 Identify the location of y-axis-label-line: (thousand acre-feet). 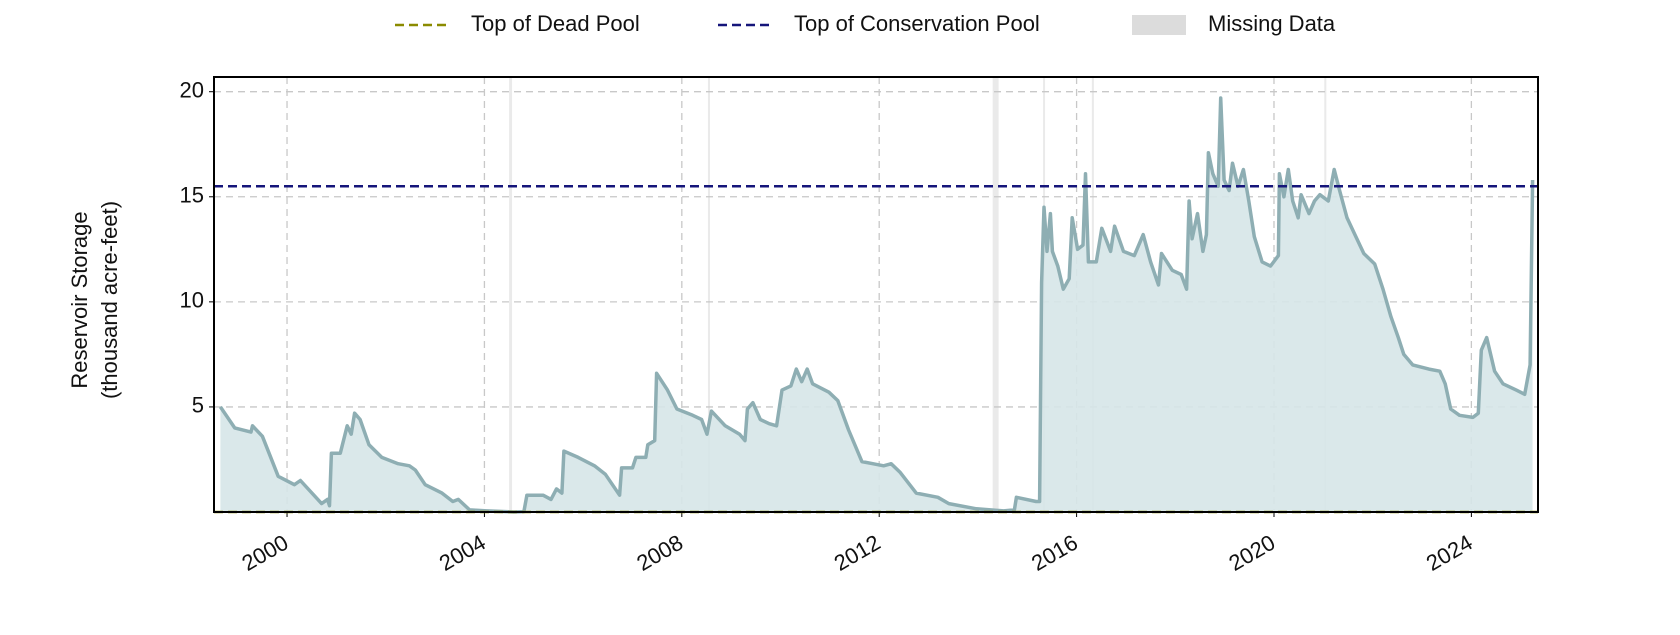
(109, 300).